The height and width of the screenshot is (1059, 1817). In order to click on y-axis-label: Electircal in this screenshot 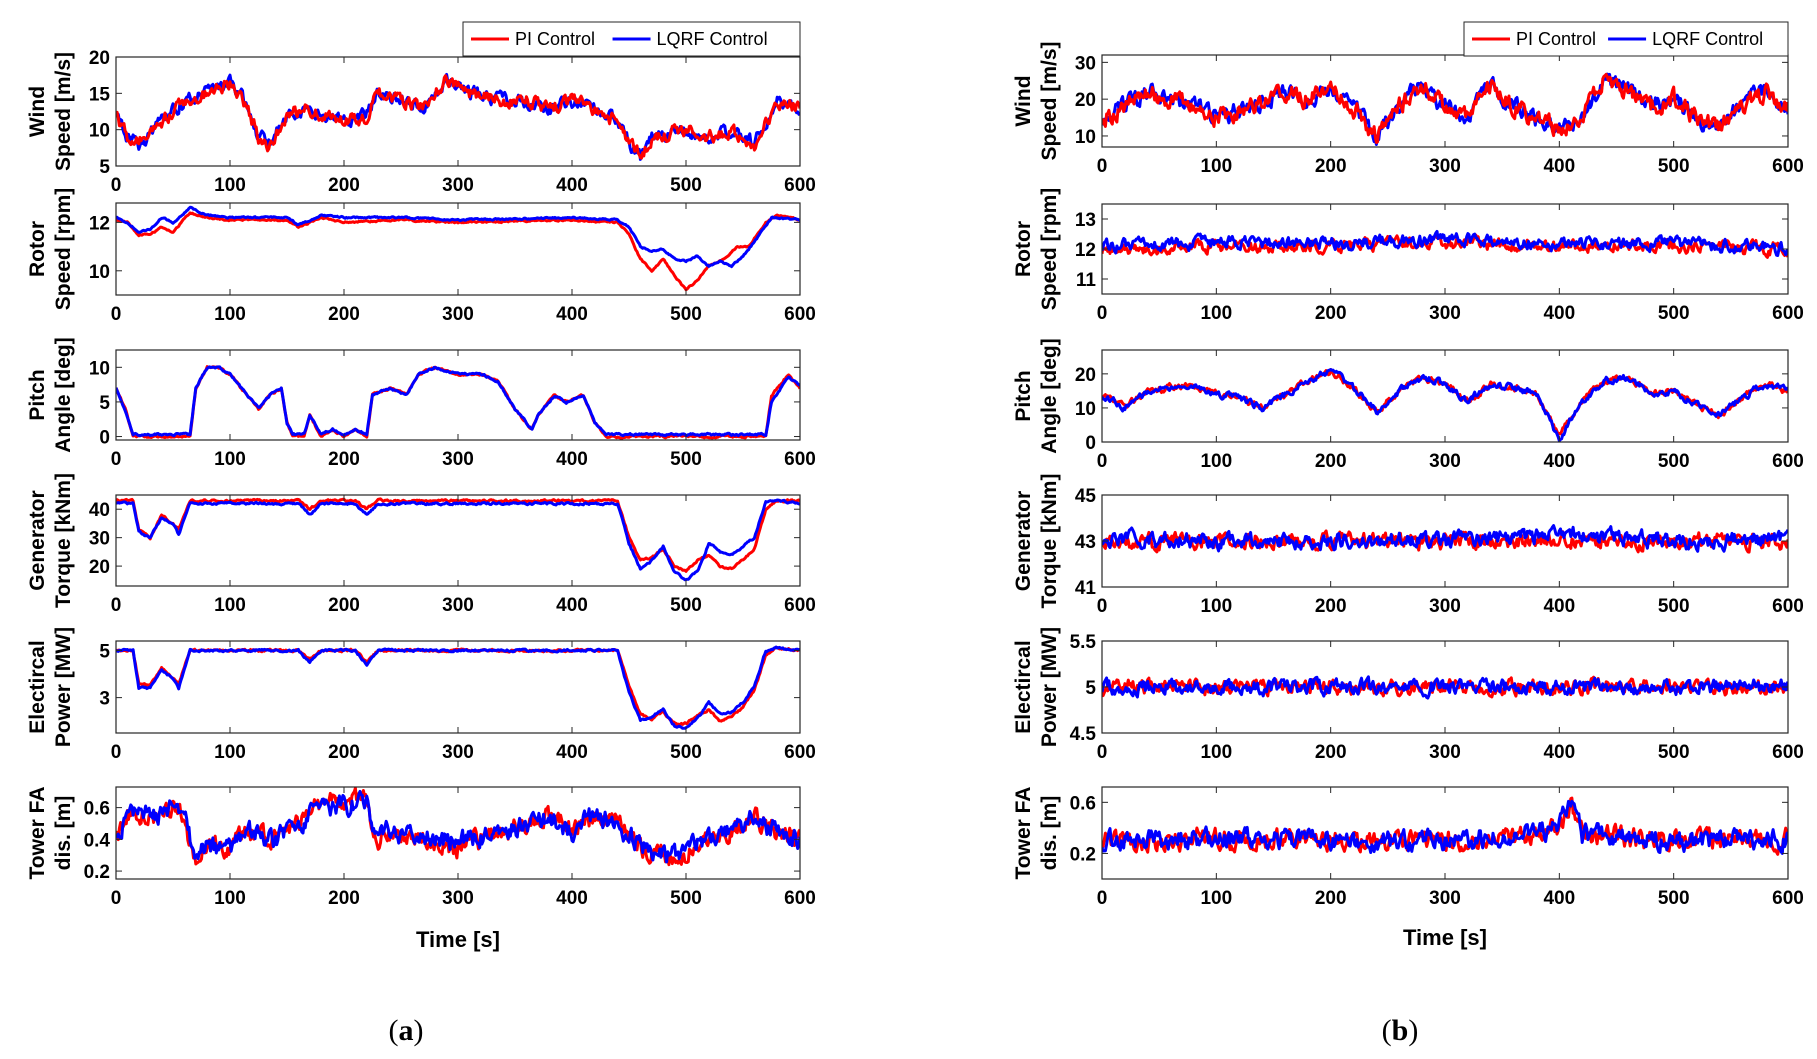, I will do `click(37, 686)`.